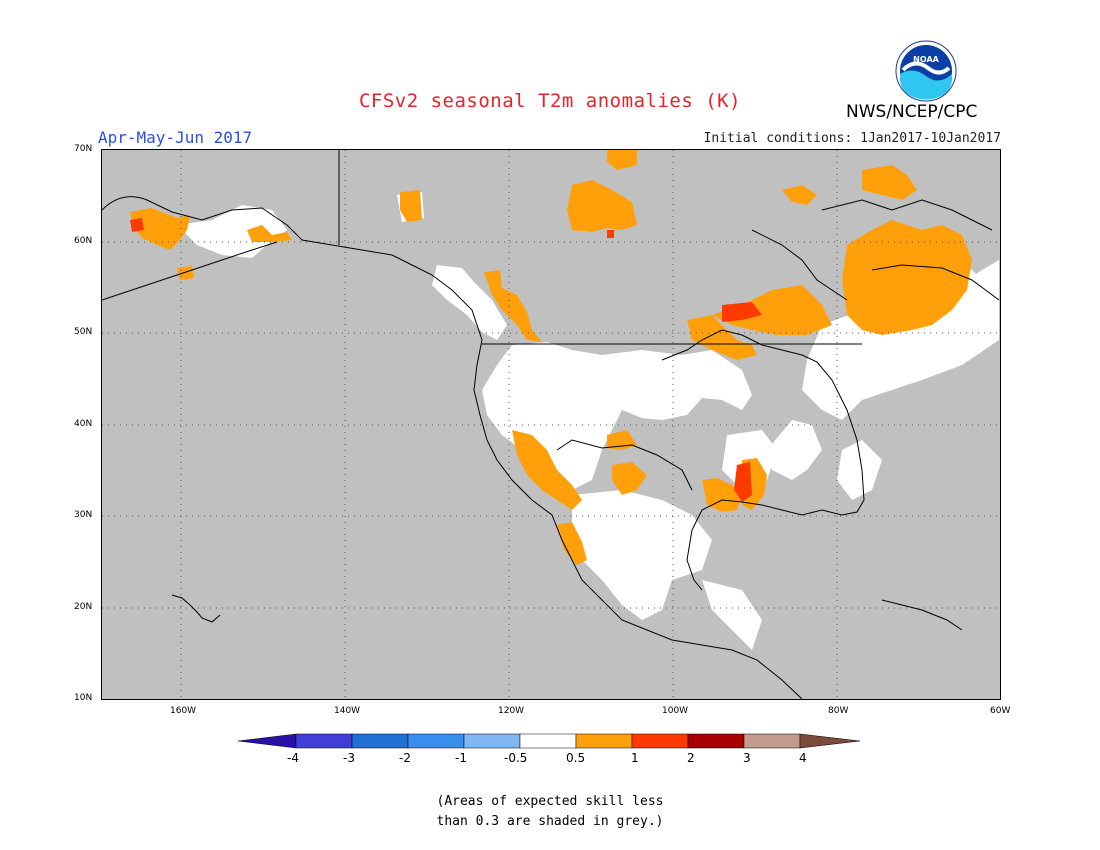 The height and width of the screenshot is (850, 1100). Describe the element at coordinates (511, 711) in the screenshot. I see `lon-label-120w: 120W` at that location.